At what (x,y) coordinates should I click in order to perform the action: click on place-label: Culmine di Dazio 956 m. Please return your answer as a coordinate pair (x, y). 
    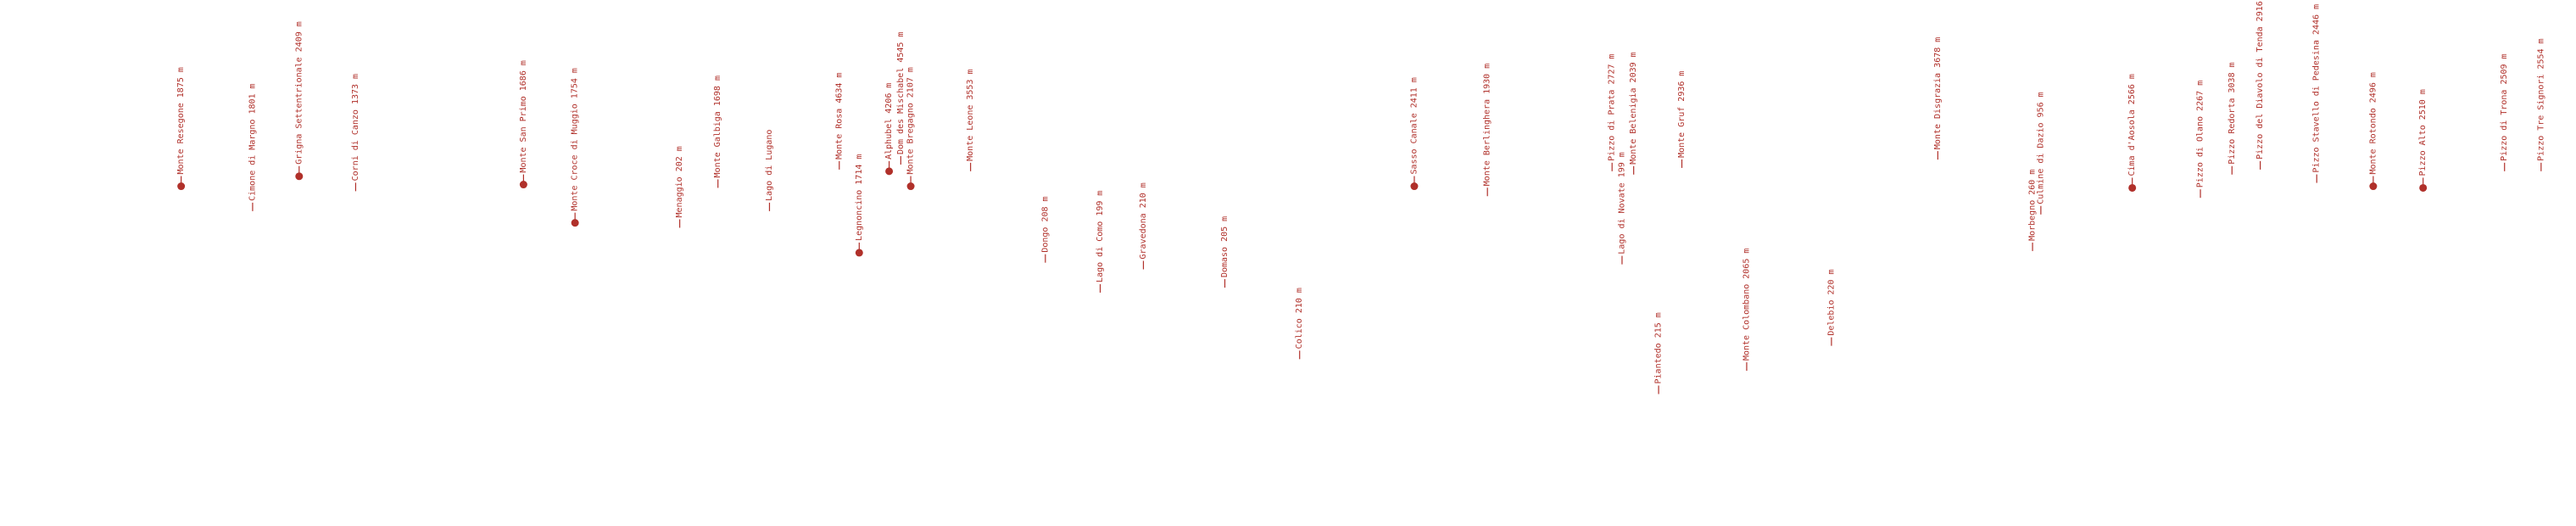
    Looking at the image, I should click on (2041, 148).